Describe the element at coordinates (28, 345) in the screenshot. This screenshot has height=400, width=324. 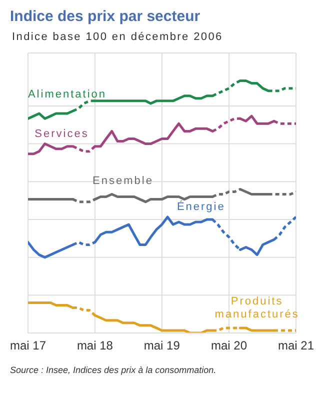
I see `x-tick-label: mai 17` at that location.